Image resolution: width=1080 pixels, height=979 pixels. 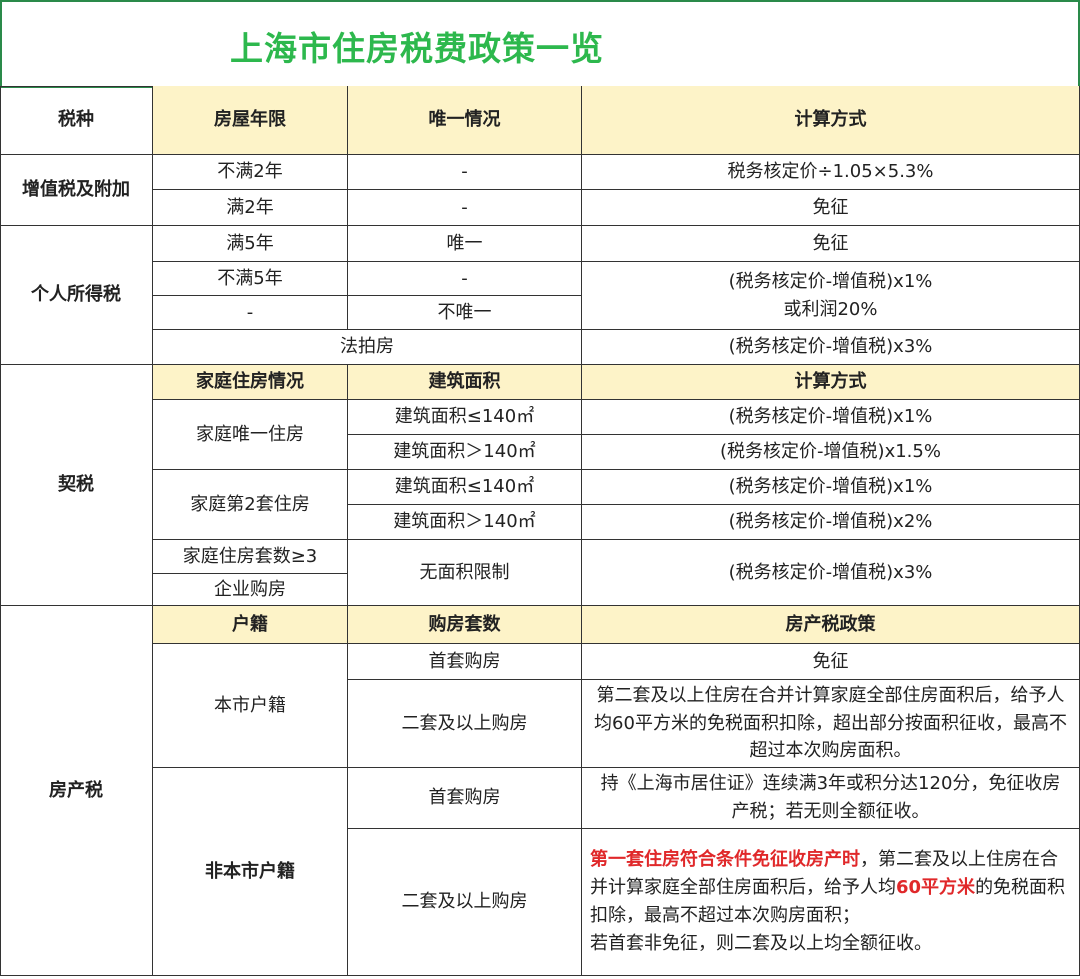 I want to click on text: 的免税面积扣除，最高不超过本次购房面积；, so click(x=828, y=901).